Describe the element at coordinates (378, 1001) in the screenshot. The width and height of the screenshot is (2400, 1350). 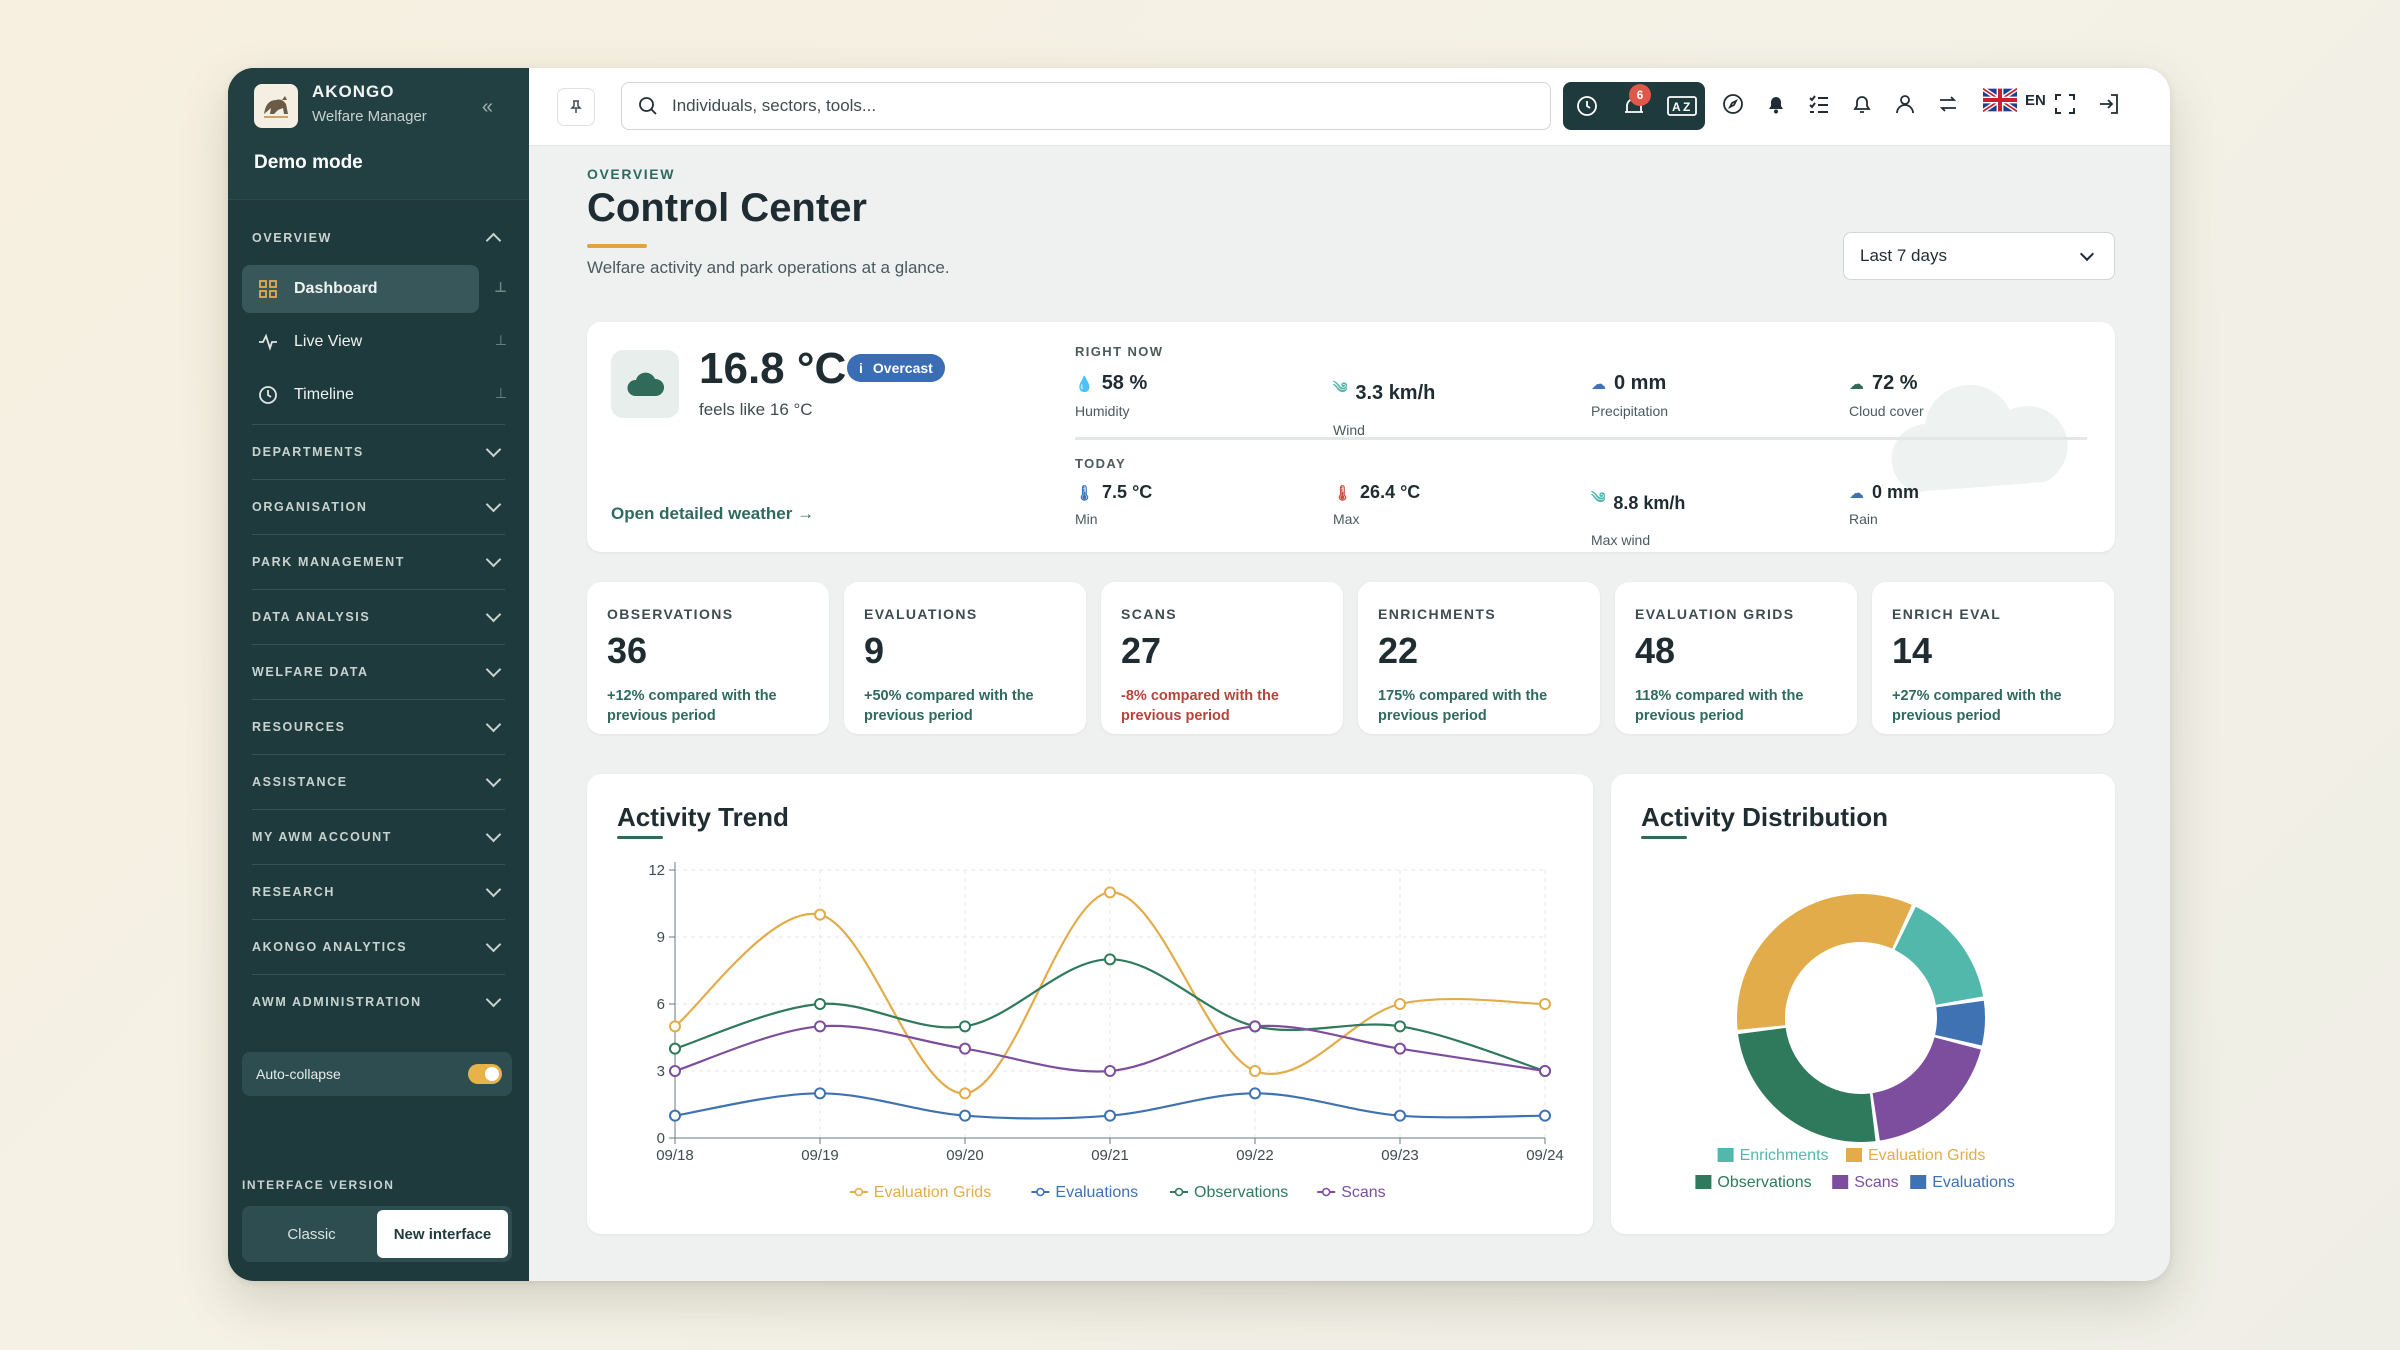
I see `section-awm-administration: AWM ADMINISTRATION` at that location.